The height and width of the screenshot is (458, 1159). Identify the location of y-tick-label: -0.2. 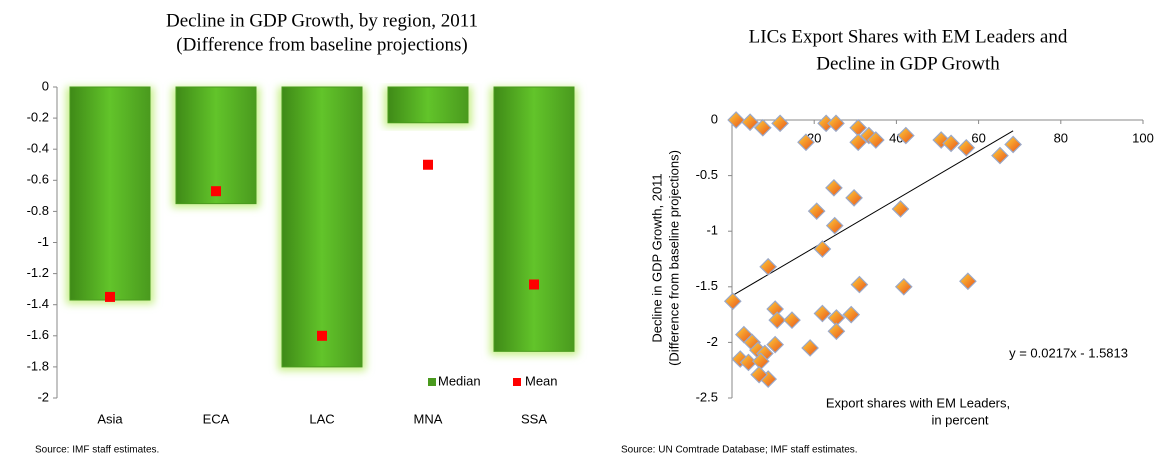
(38, 117).